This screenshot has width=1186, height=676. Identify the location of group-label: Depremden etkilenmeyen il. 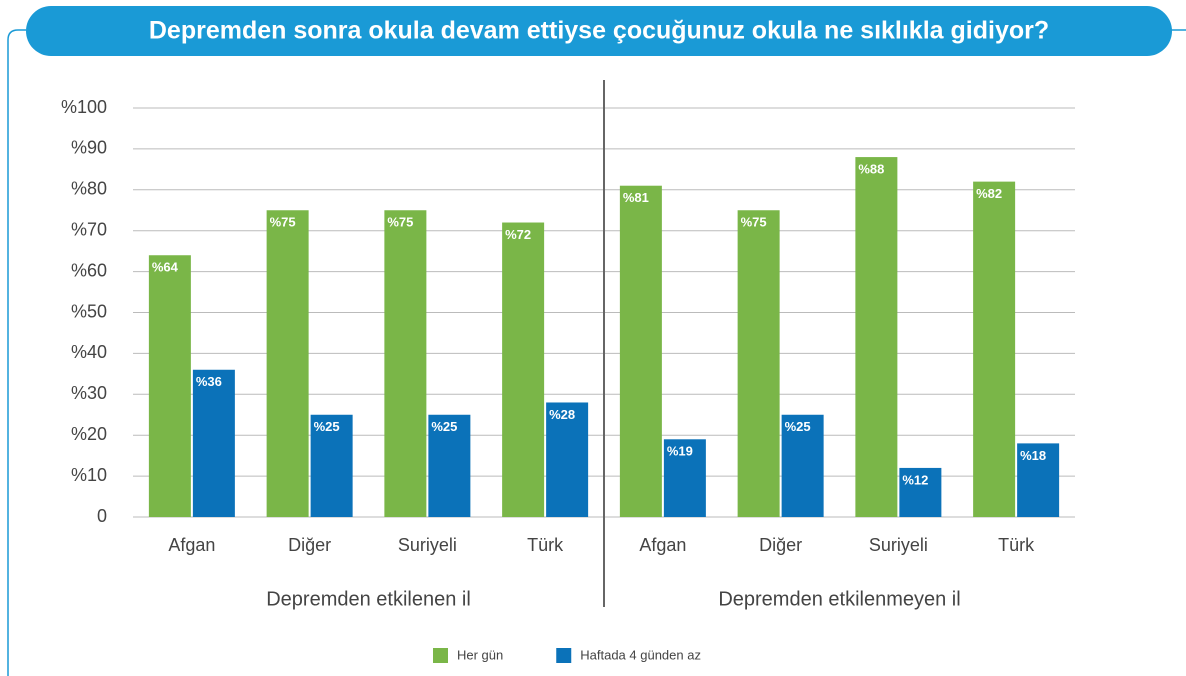
(839, 599).